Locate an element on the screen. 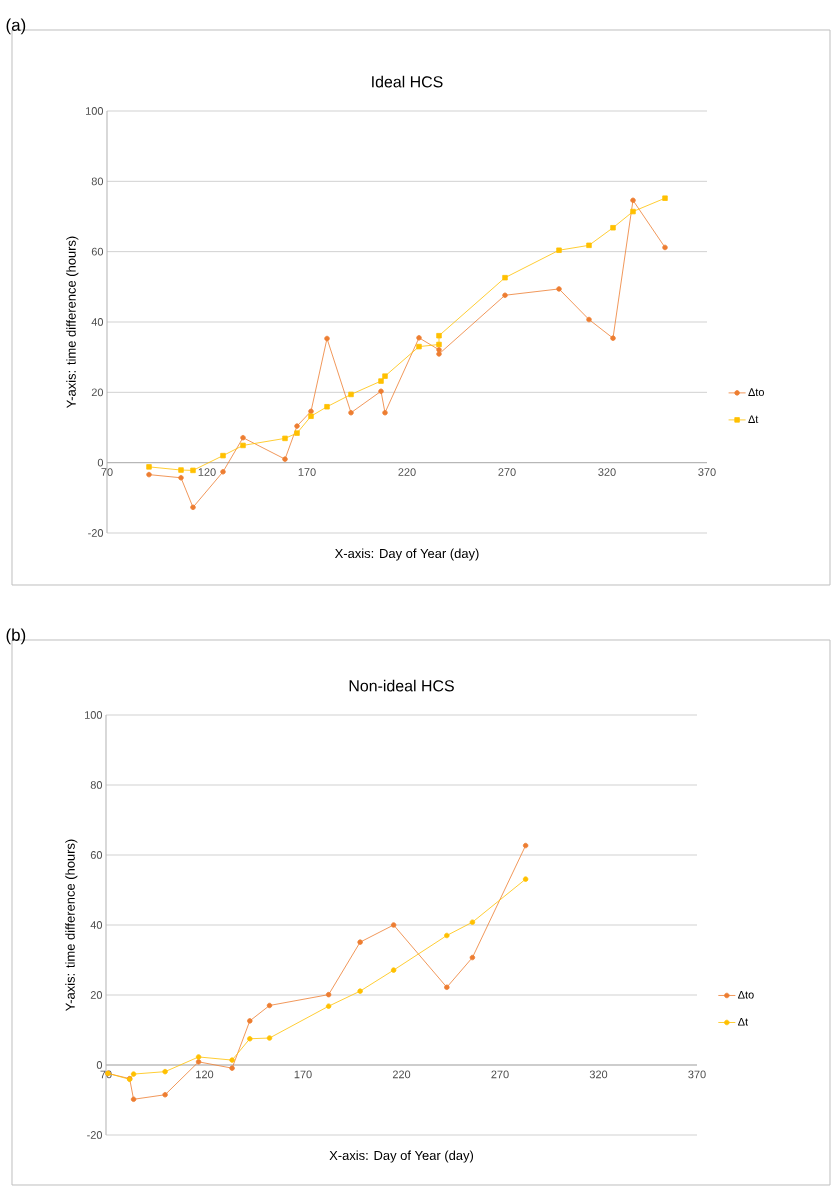  text: (b) is located at coordinates (16, 636).